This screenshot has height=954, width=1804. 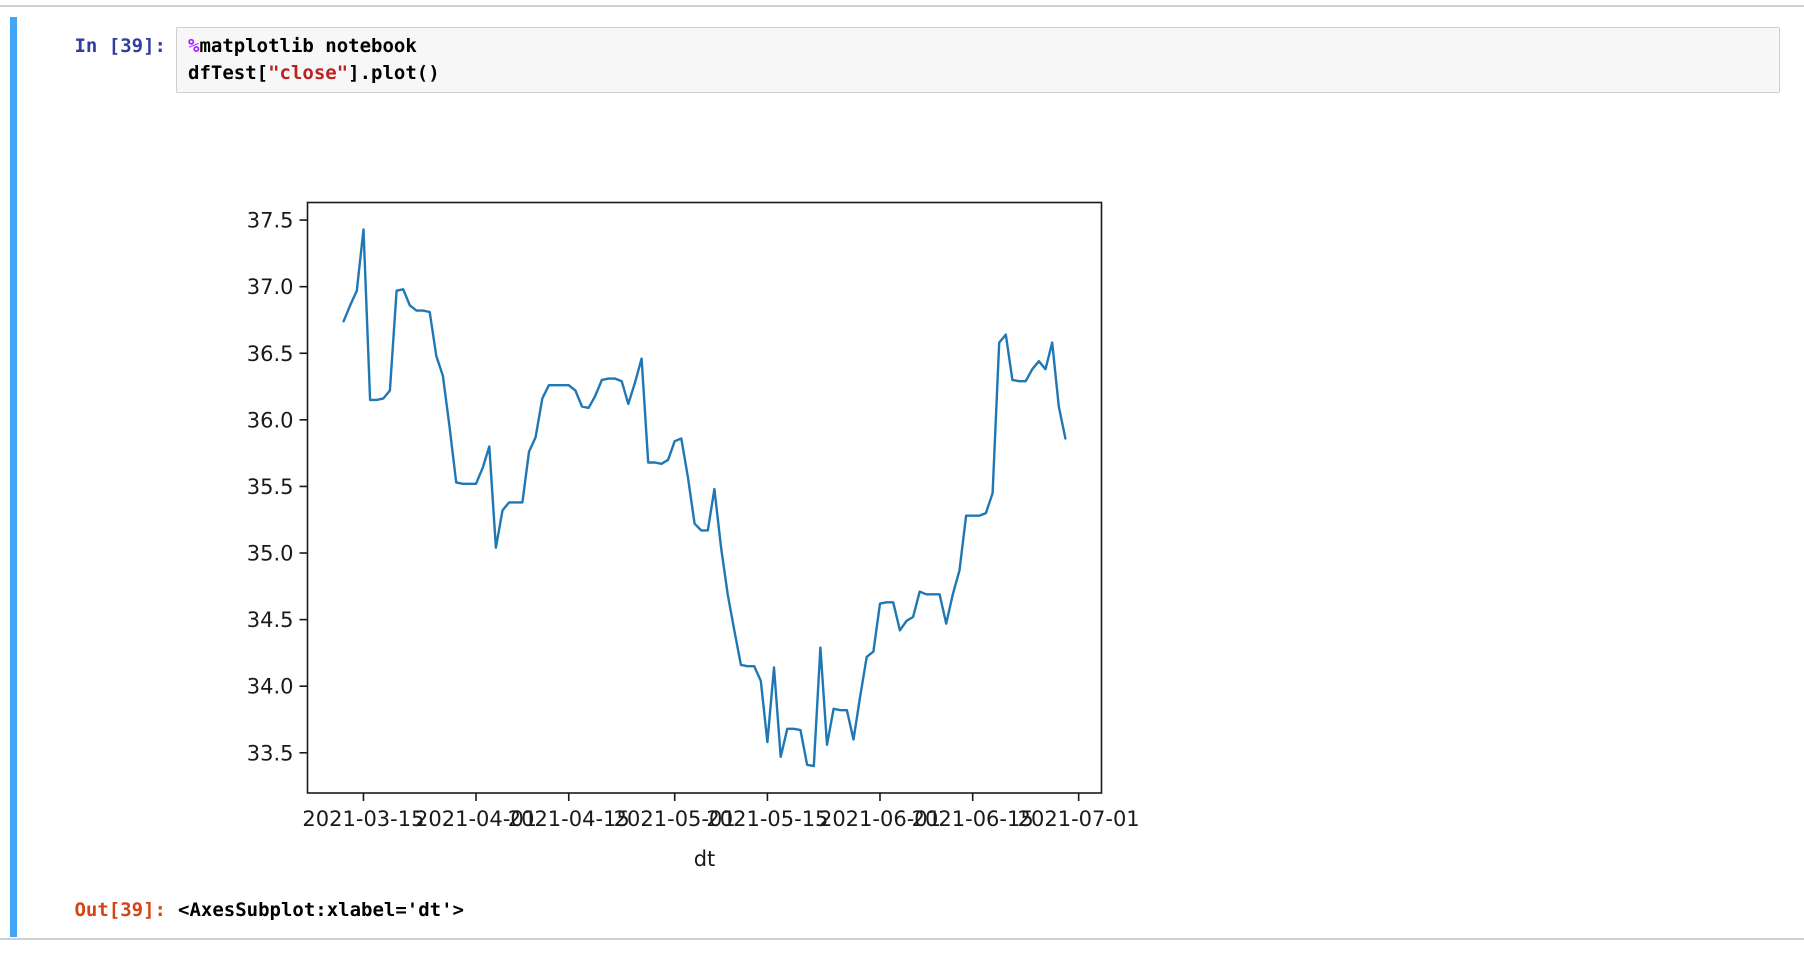 I want to click on x-tick-label: 2021-05-15, so click(x=767, y=819).